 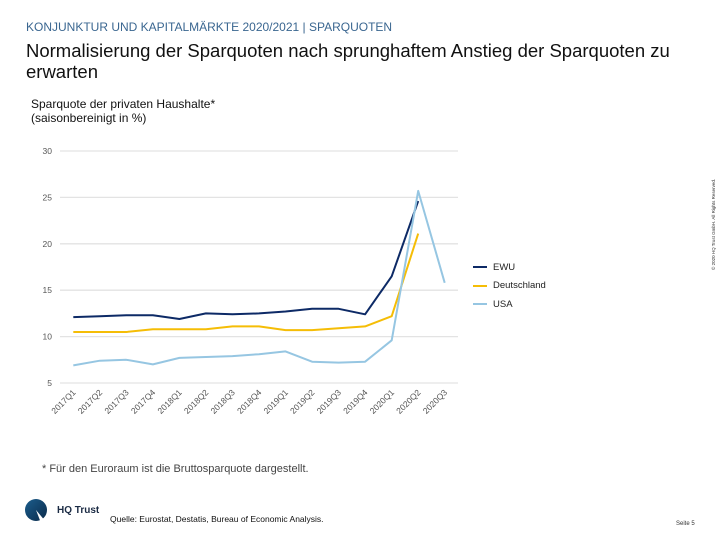 I want to click on y-tick-label: 15, so click(x=48, y=290).